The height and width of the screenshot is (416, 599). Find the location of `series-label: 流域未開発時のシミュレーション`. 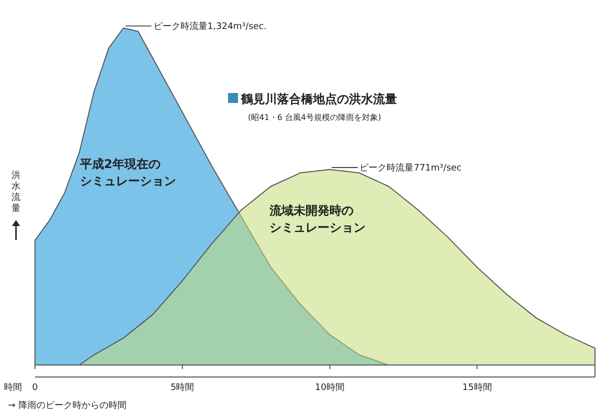

series-label: 流域未開発時のシミュレーション is located at coordinates (317, 219).